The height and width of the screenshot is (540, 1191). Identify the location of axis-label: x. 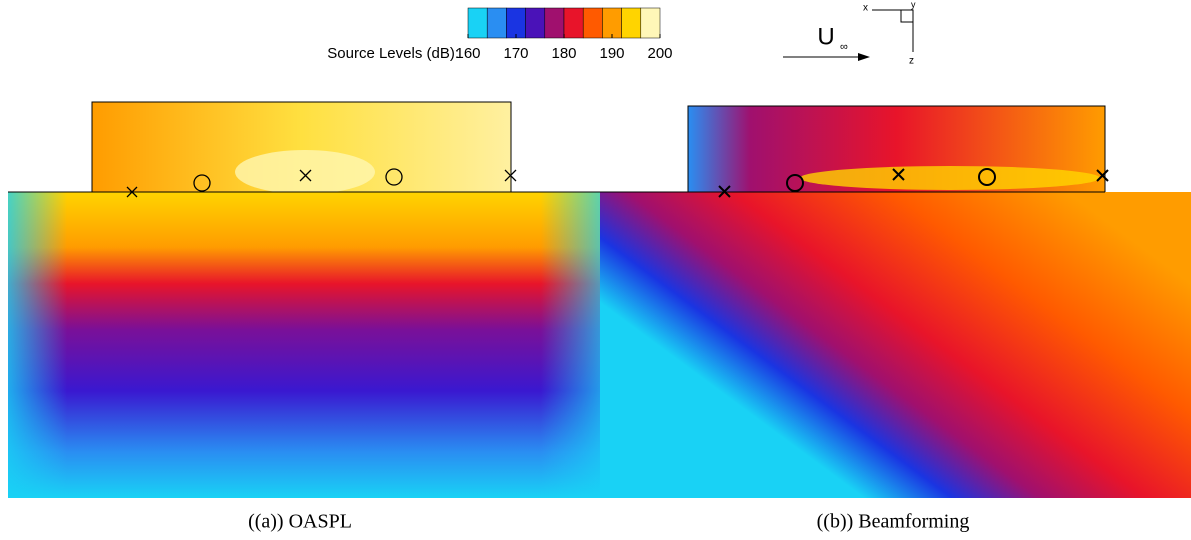
(865, 8).